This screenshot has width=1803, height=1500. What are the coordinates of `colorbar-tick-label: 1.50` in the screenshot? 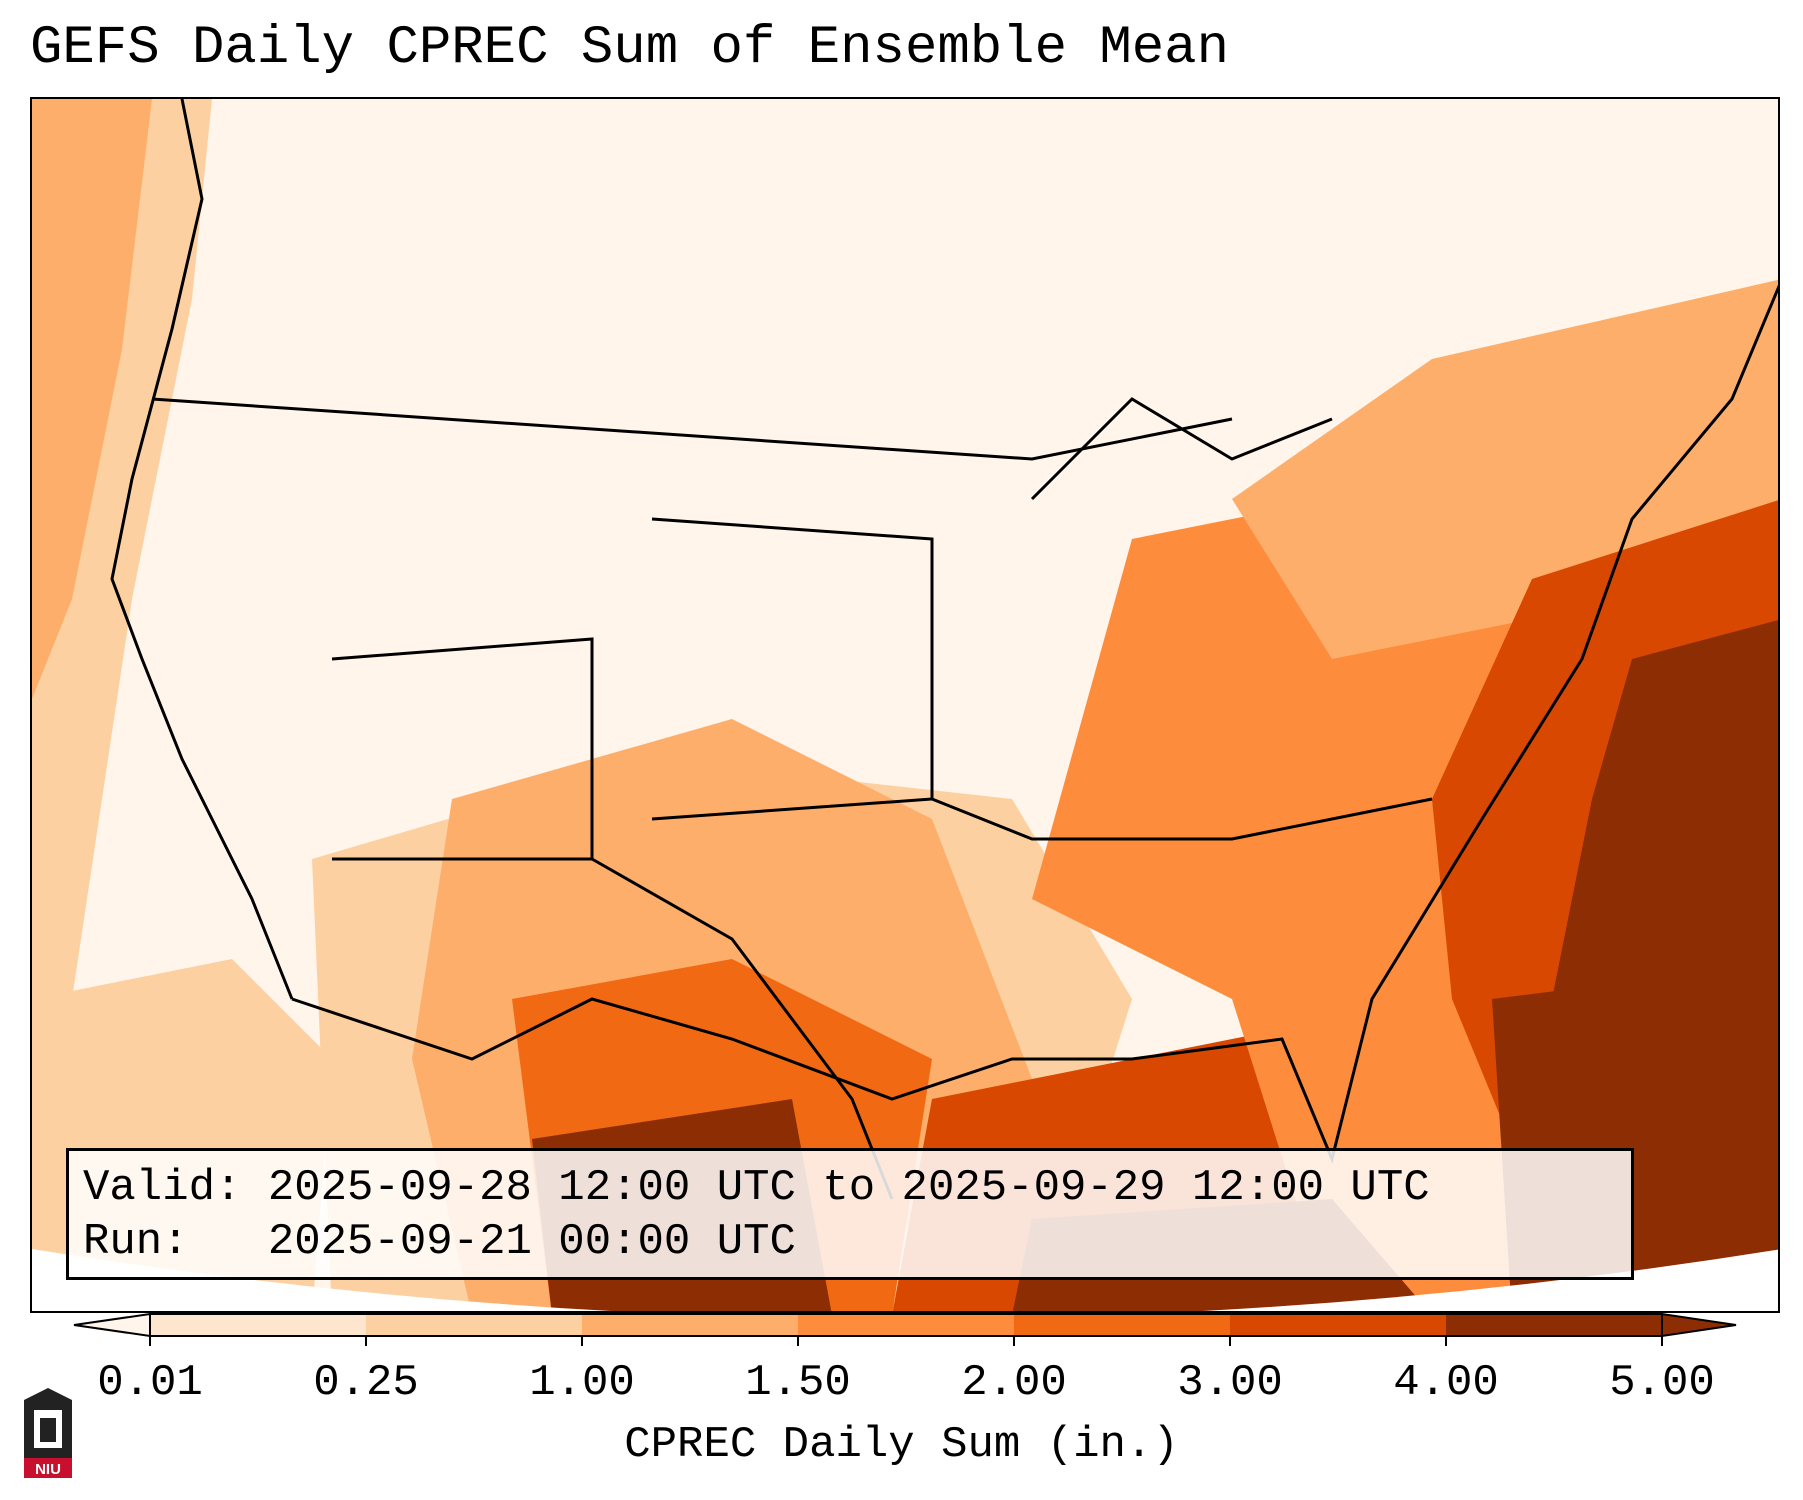 It's located at (798, 1383).